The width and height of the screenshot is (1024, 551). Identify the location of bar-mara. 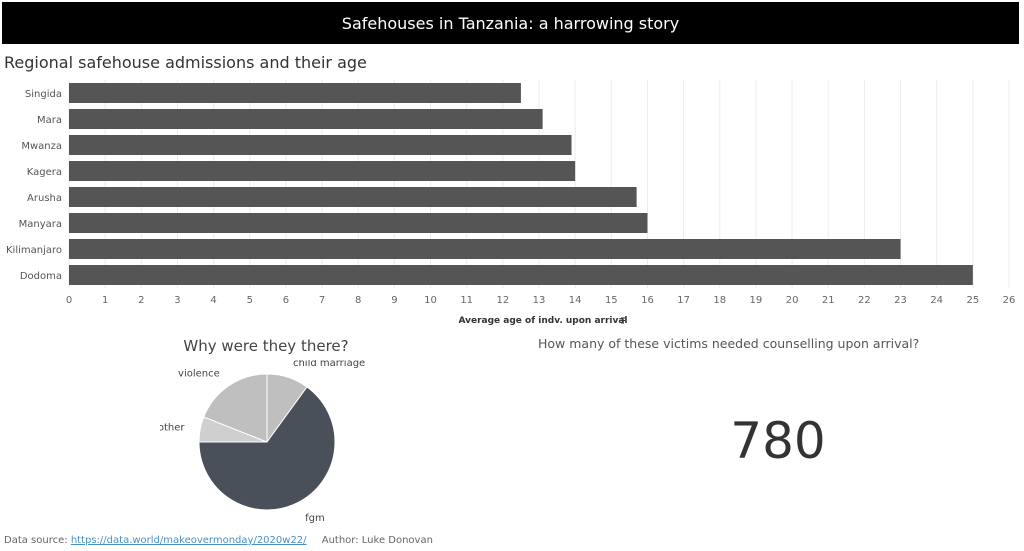
(306, 119).